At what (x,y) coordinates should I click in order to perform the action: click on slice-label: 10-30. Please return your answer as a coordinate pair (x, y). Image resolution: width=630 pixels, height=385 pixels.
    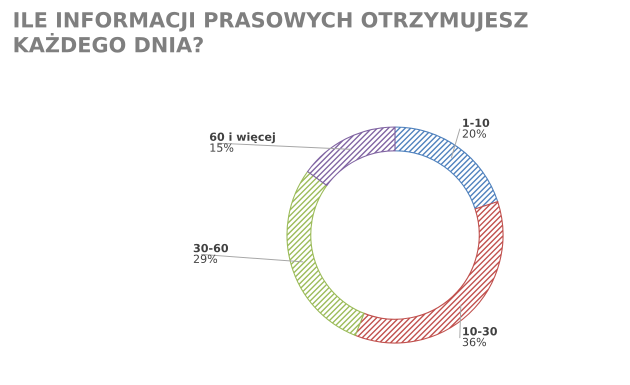
    Looking at the image, I should click on (480, 331).